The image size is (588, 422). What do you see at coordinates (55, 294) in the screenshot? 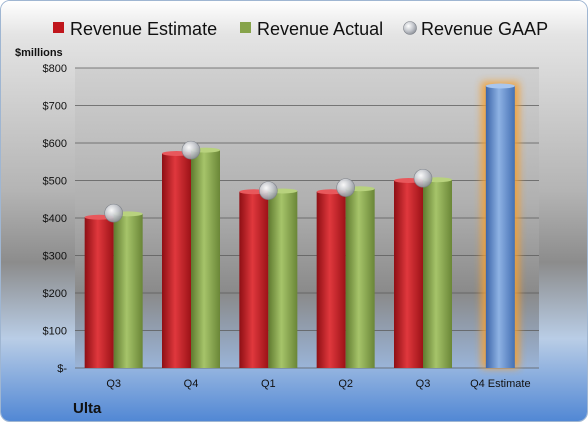
I see `y-tick-label: $200` at bounding box center [55, 294].